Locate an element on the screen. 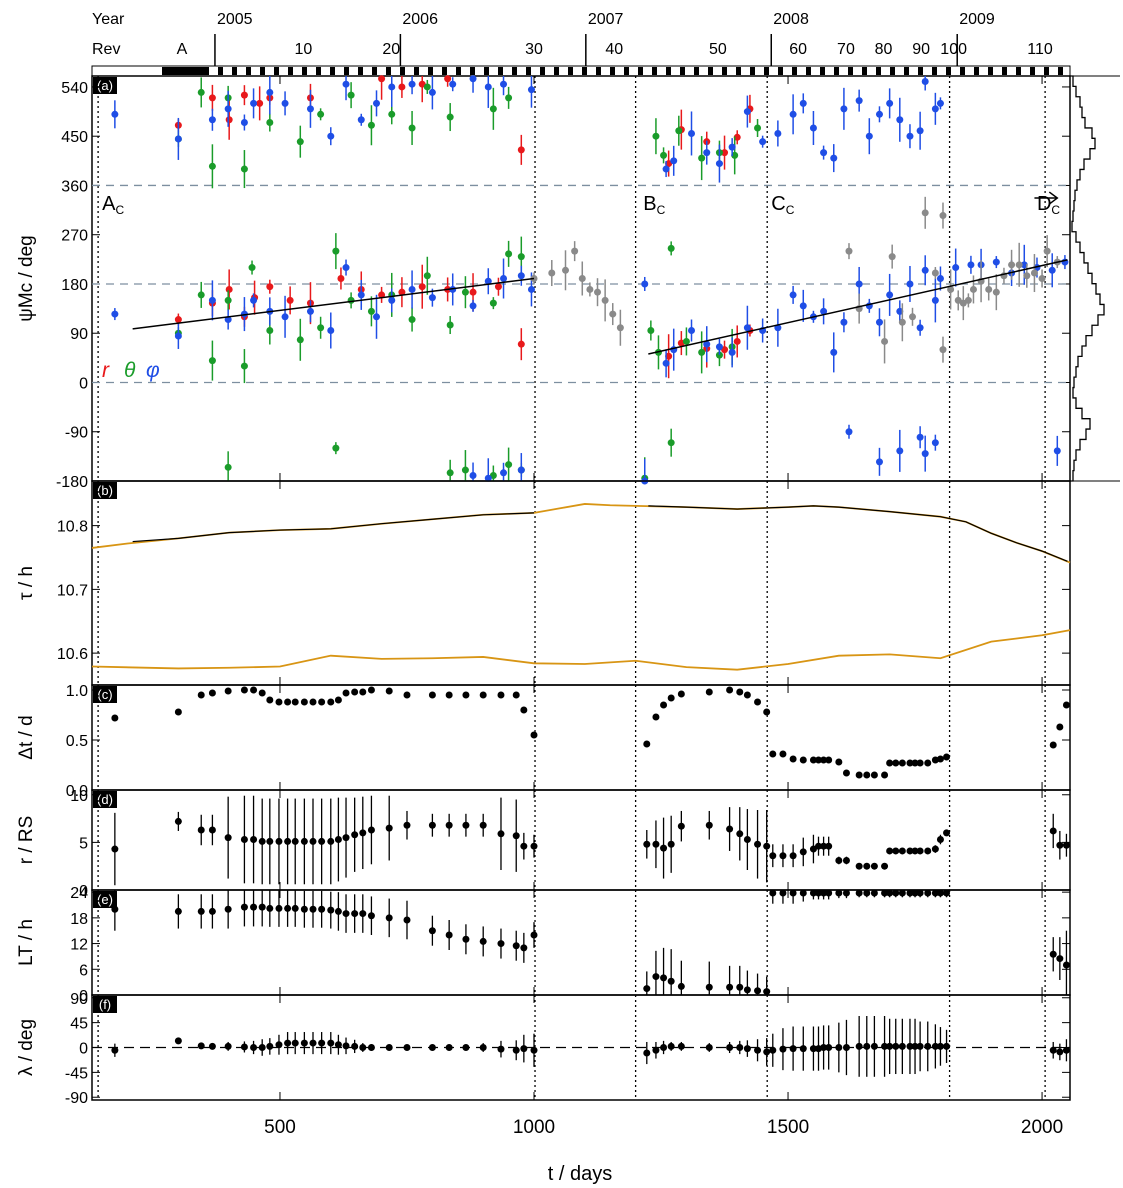 Image resolution: width=1123 pixels, height=1188 pixels. rev-tick-label: 40 is located at coordinates (614, 49).